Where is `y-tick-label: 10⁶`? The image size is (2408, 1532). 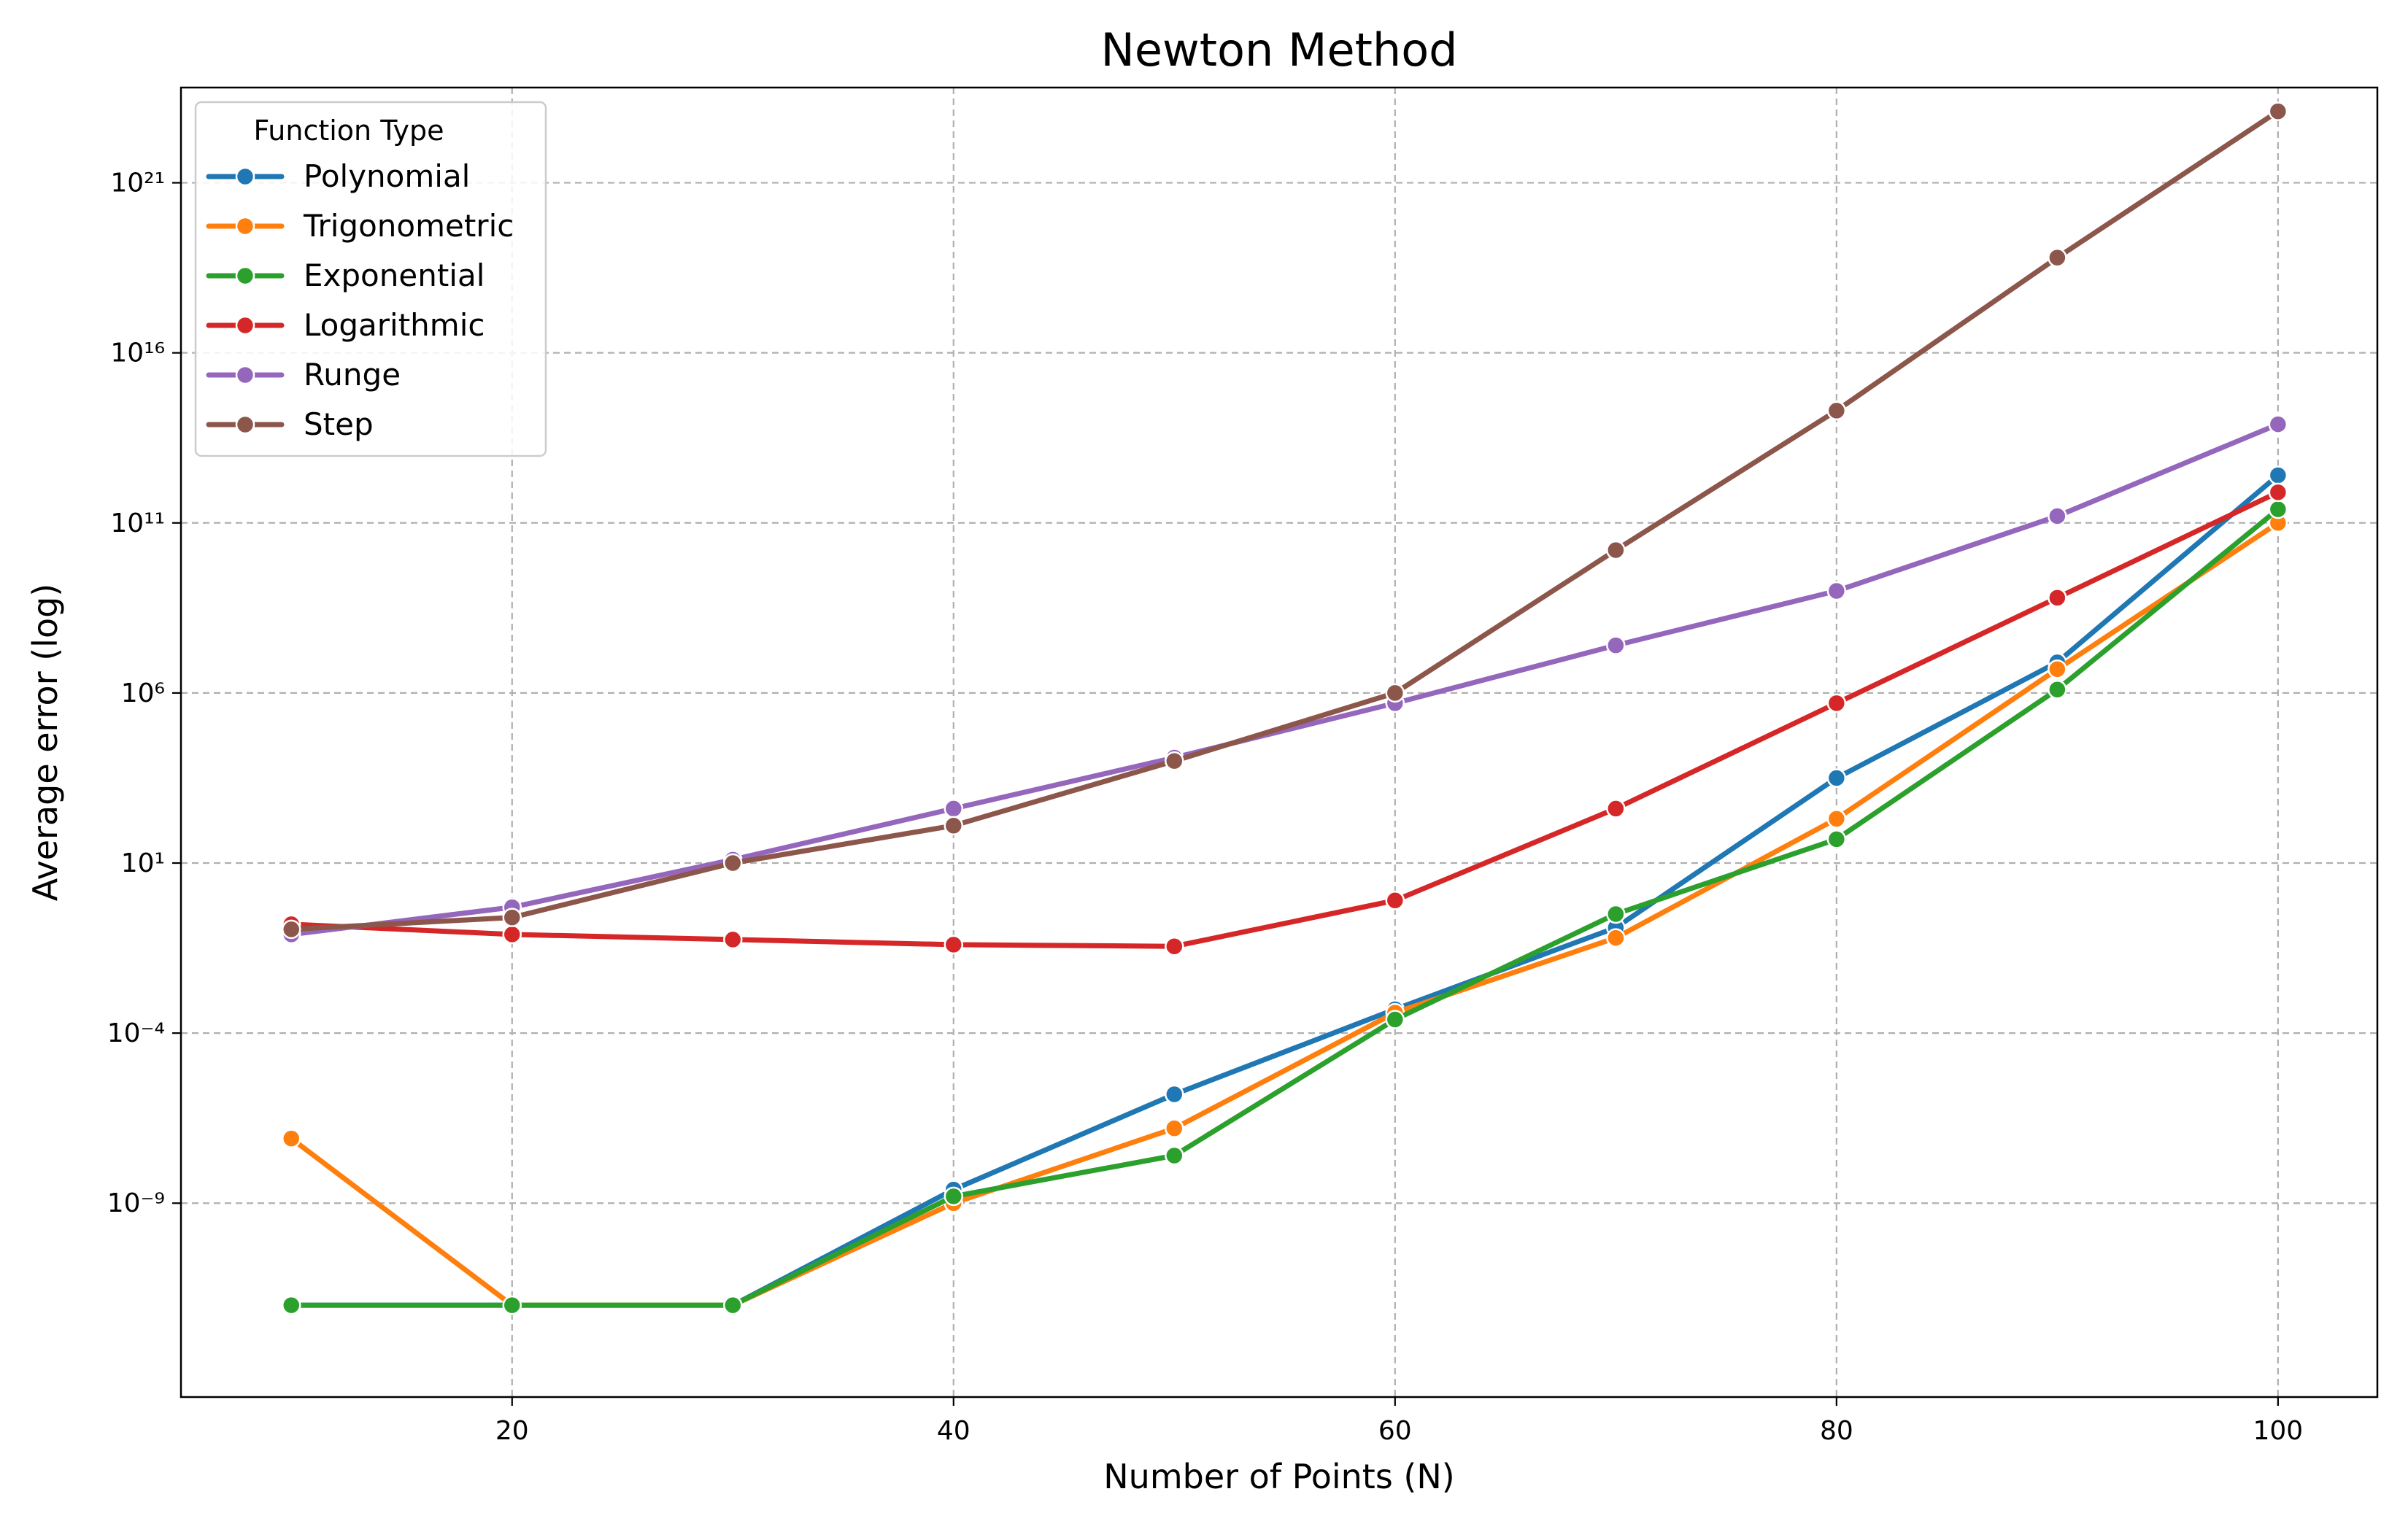 y-tick-label: 10⁶ is located at coordinates (143, 693).